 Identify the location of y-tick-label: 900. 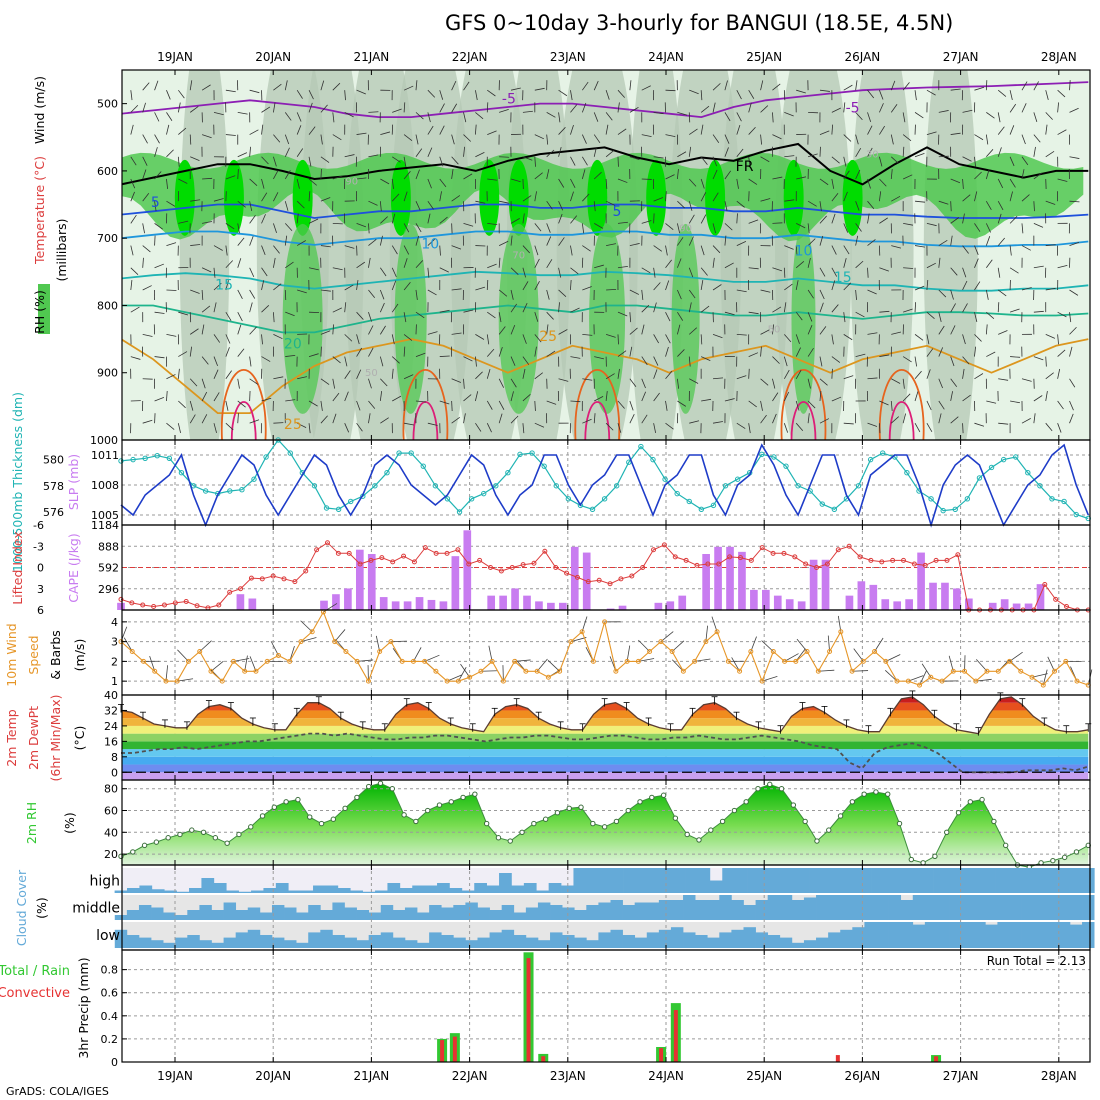
(107, 373).